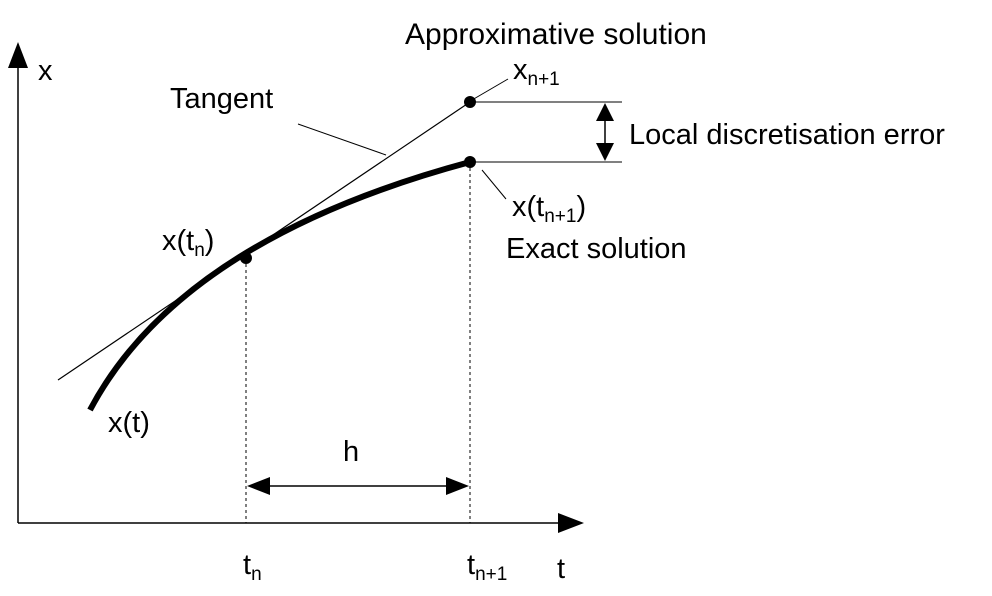 The image size is (992, 596). Describe the element at coordinates (342, 139) in the screenshot. I see `tangent-leader-line` at that location.